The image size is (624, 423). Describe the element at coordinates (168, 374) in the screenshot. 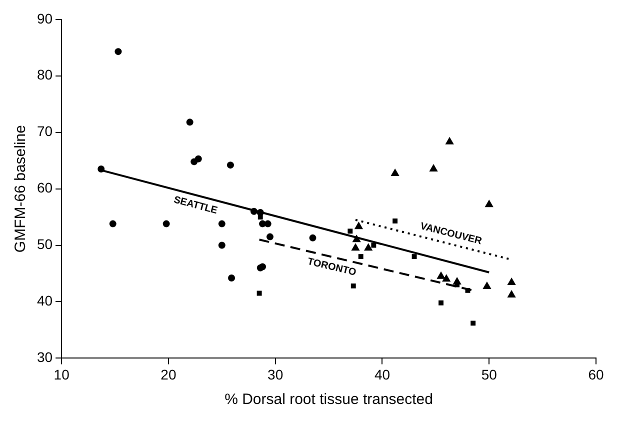

I see `x-tick-label: 20` at that location.